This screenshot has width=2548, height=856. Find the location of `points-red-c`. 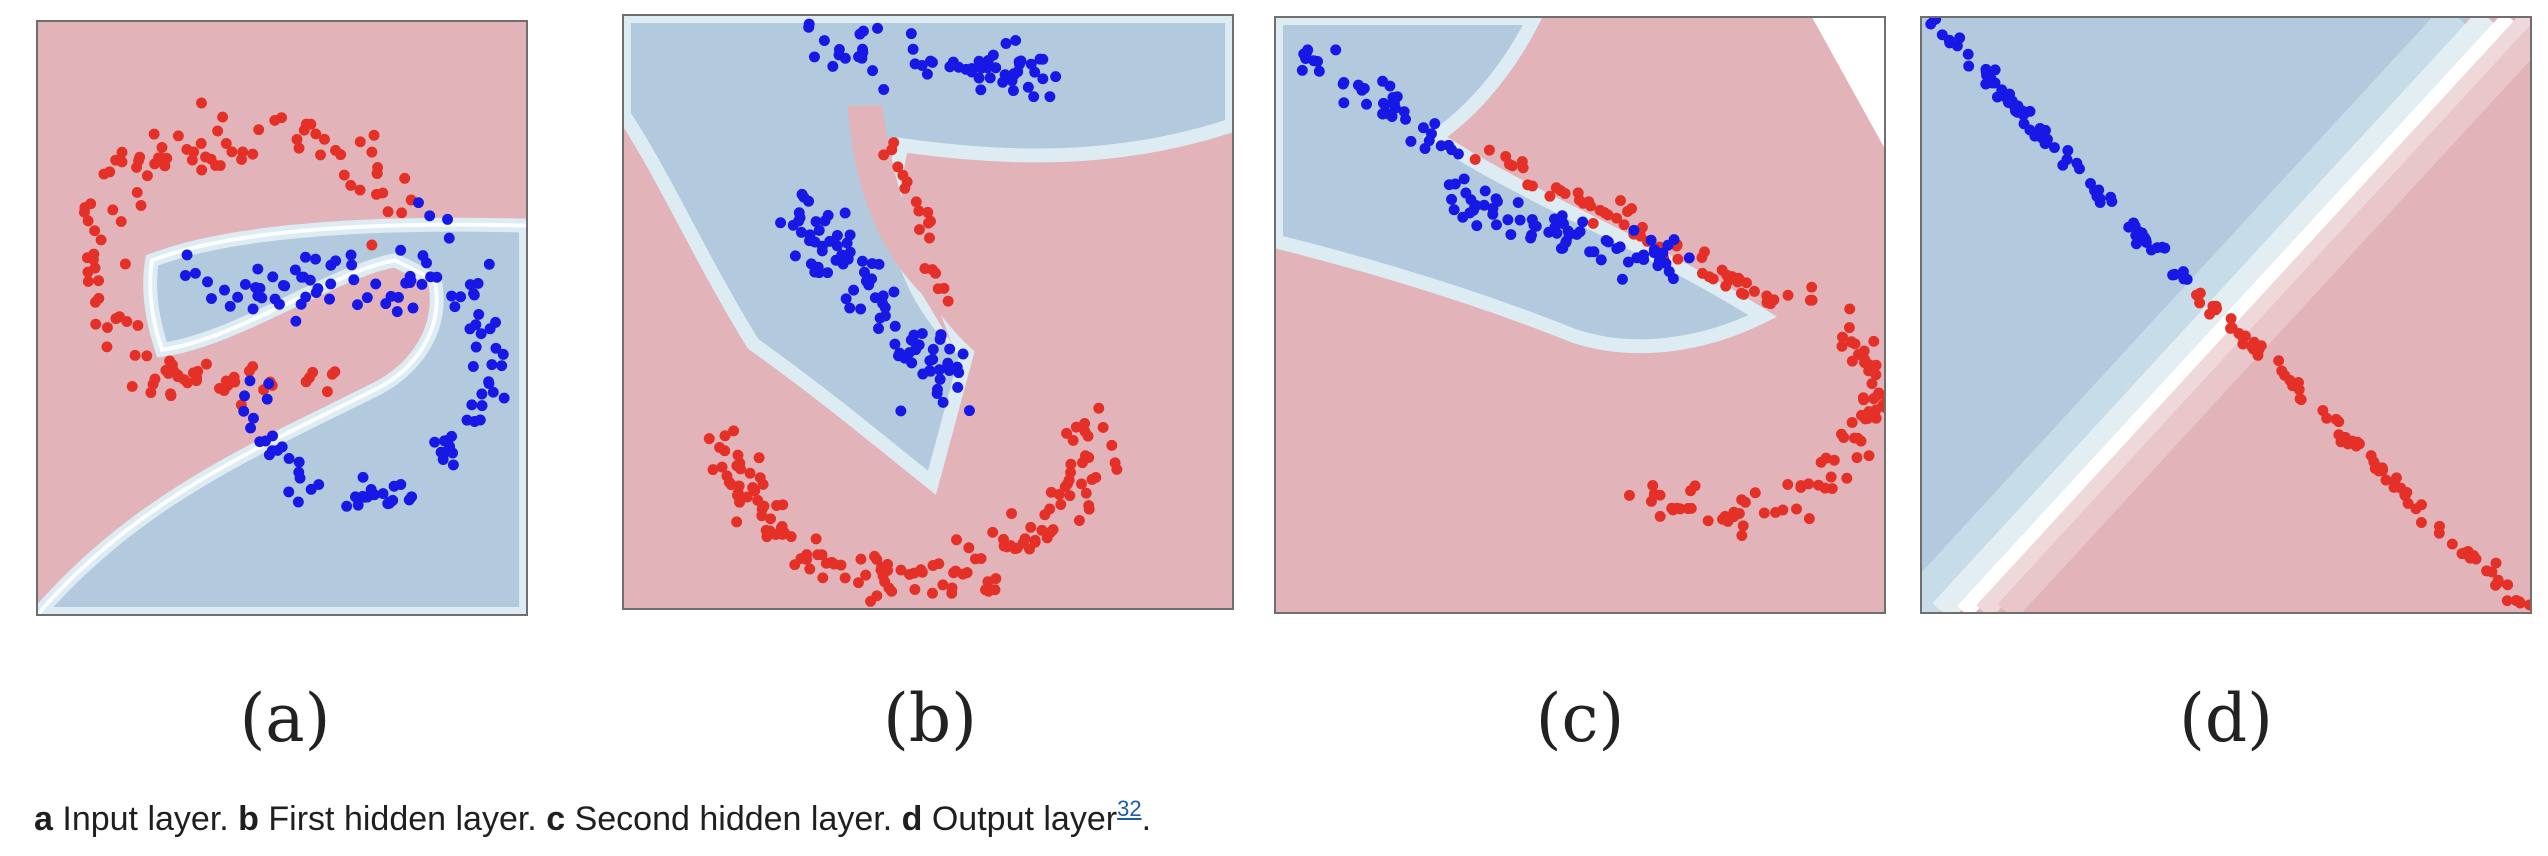

points-red-c is located at coordinates (1676, 342).